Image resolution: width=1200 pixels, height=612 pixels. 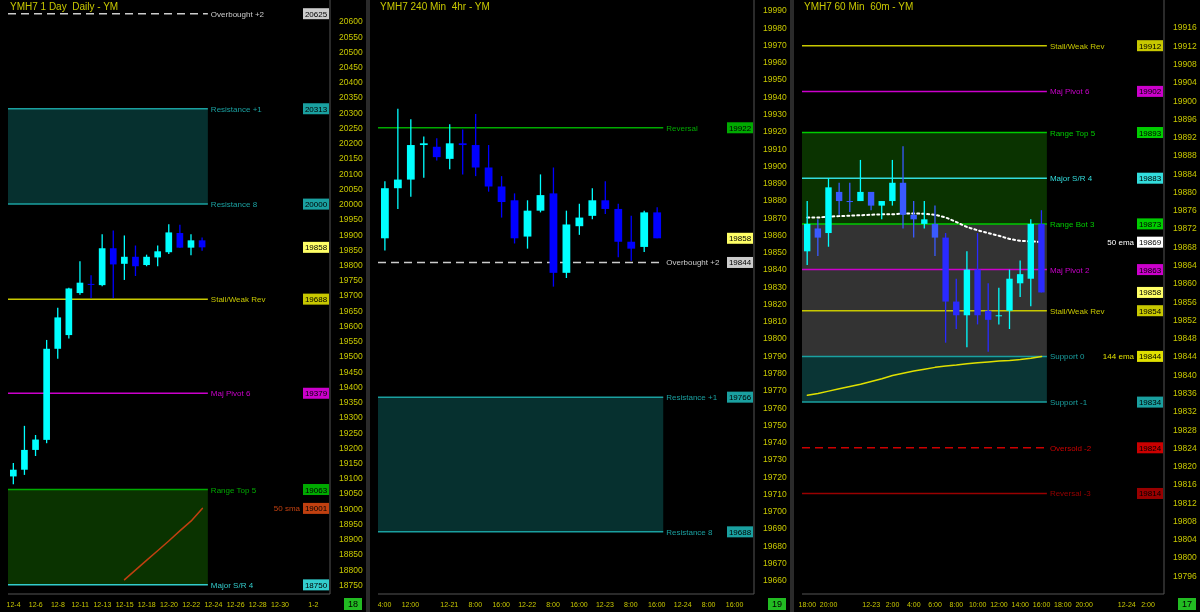 I want to click on ref-line-label: Oversold -2, so click(x=1070, y=448).